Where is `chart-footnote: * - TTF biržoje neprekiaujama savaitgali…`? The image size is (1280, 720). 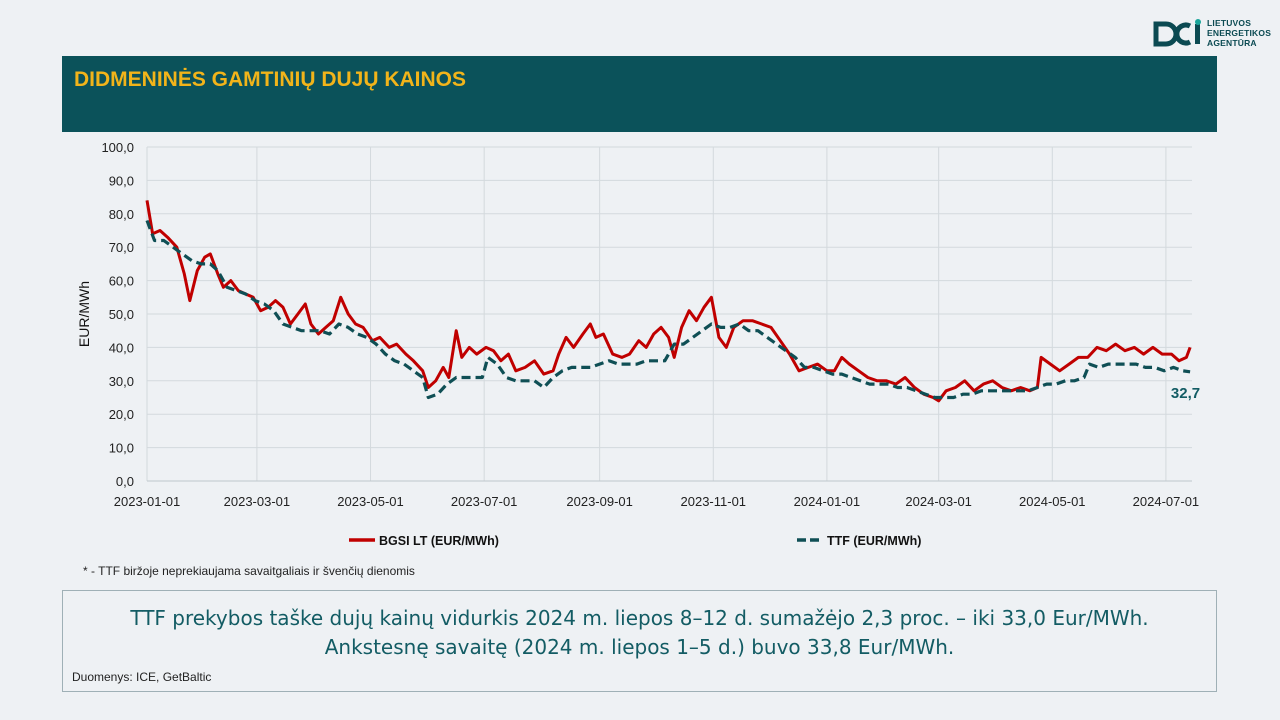 chart-footnote: * - TTF biržoje neprekiaujama savaitgali… is located at coordinates (249, 571).